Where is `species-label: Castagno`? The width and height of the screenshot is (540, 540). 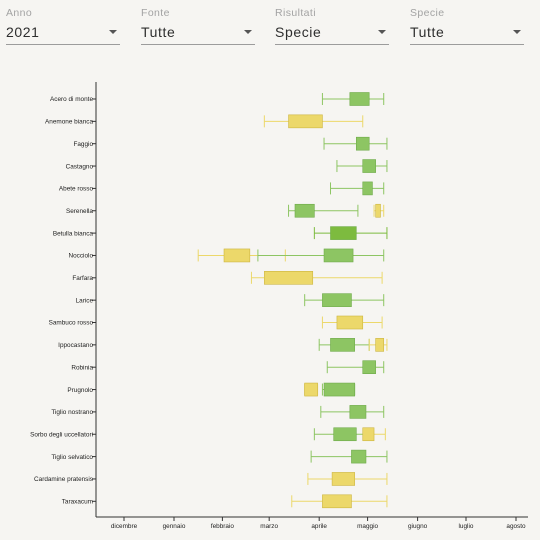
species-label: Castagno is located at coordinates (80, 166).